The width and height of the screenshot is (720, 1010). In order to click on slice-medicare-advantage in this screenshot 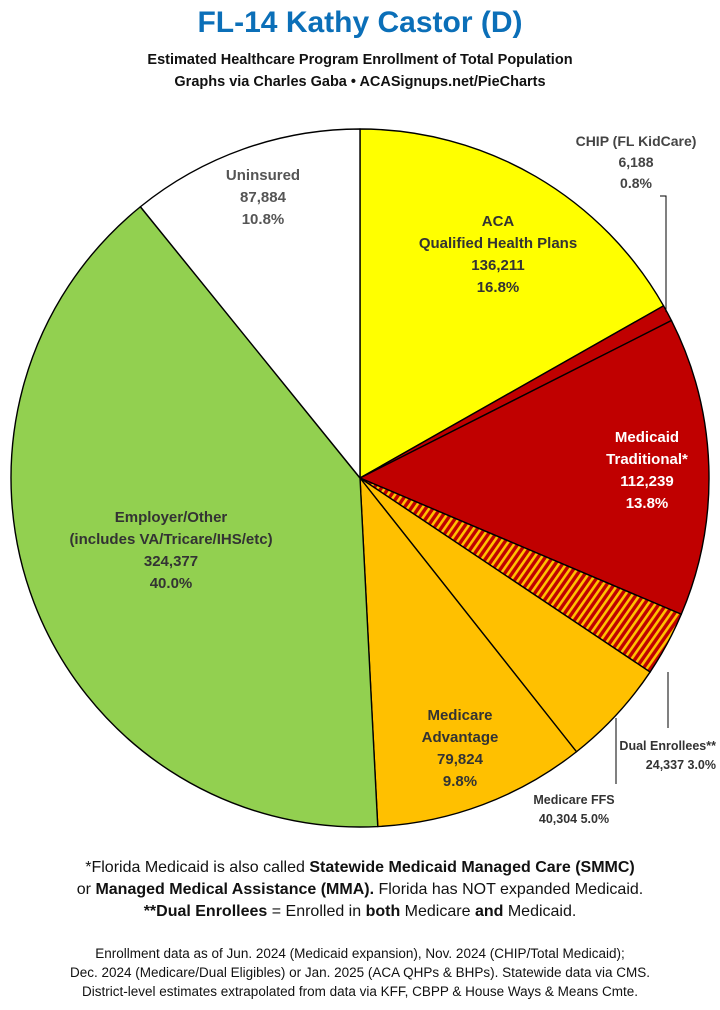, I will do `click(468, 652)`.